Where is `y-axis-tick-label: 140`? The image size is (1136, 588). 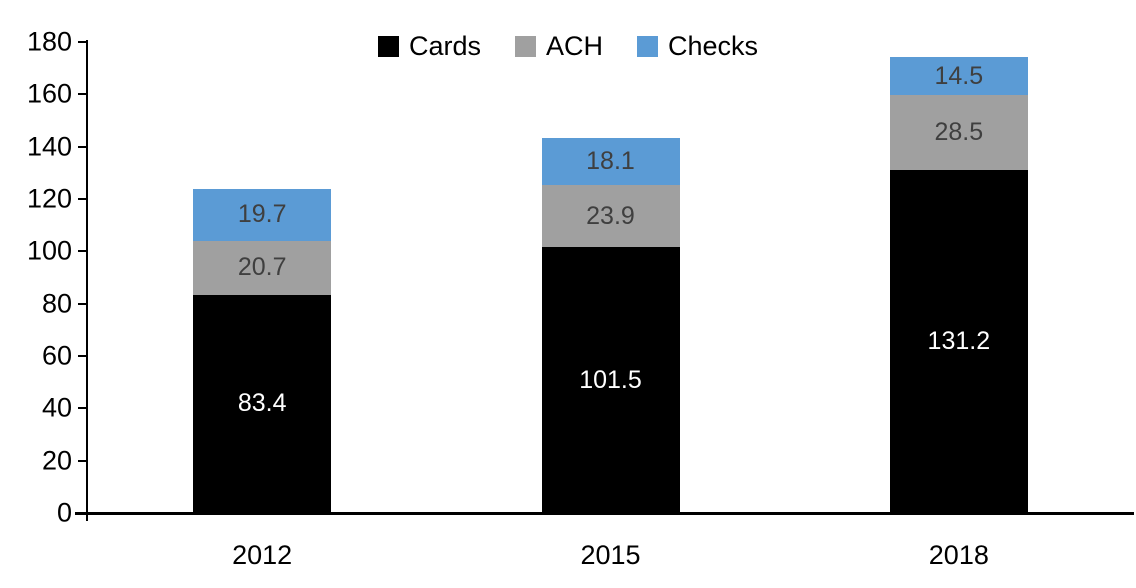 y-axis-tick-label: 140 is located at coordinates (49, 146).